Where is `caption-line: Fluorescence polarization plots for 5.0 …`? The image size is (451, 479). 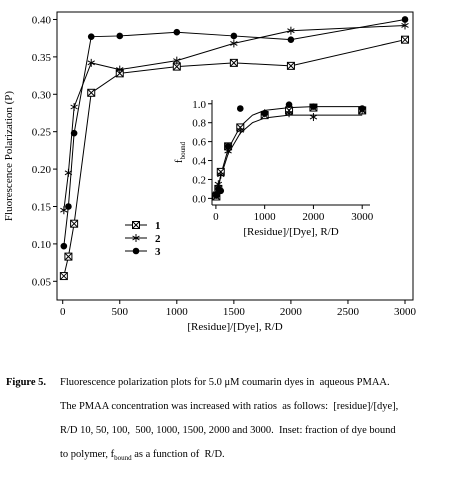
caption-line: Fluorescence polarization plots for 5.0 … is located at coordinates (225, 382).